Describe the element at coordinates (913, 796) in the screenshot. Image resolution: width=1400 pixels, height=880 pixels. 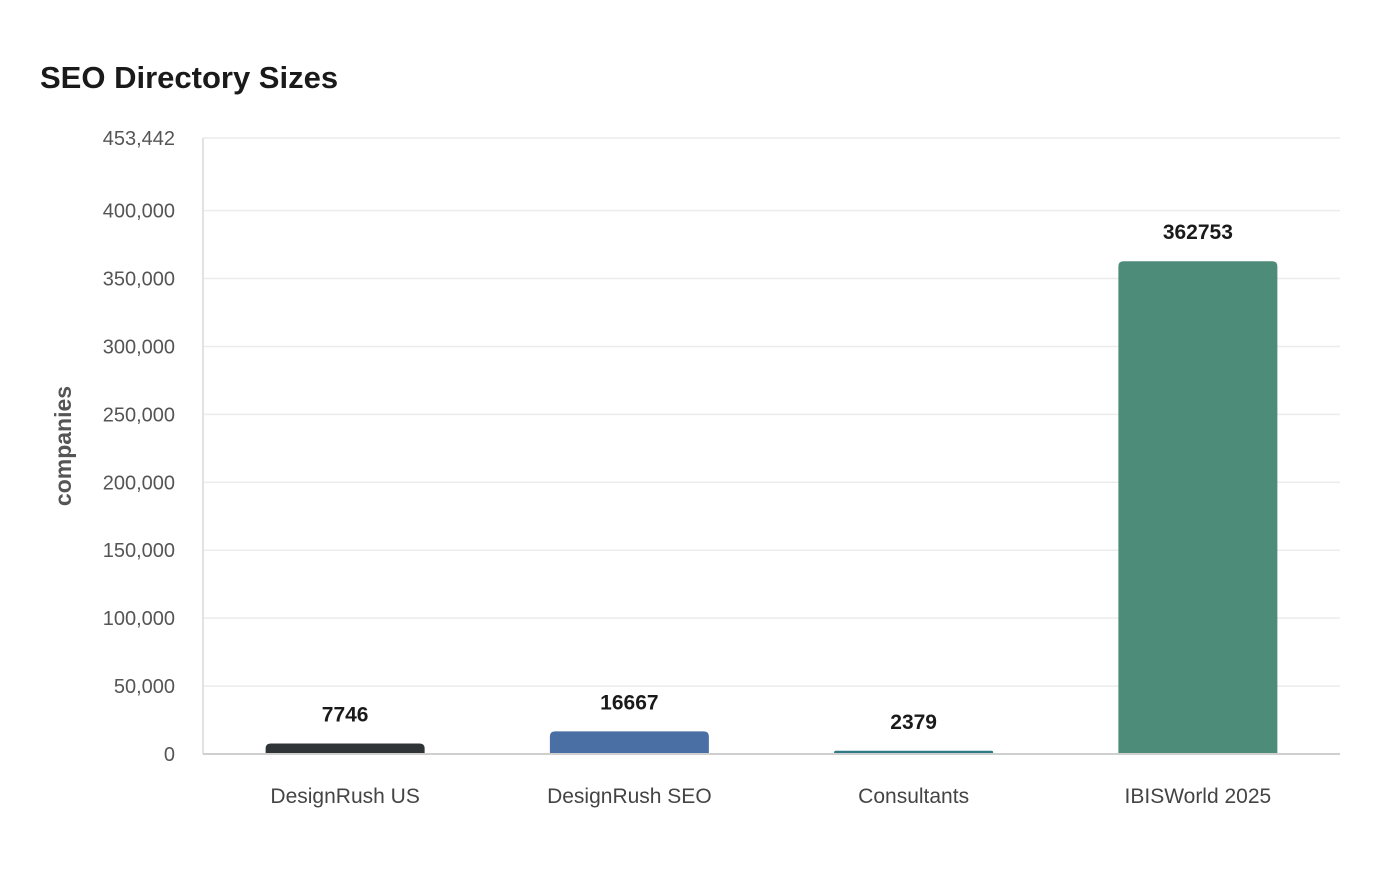
I see `x-tick-label: Consultants` at that location.